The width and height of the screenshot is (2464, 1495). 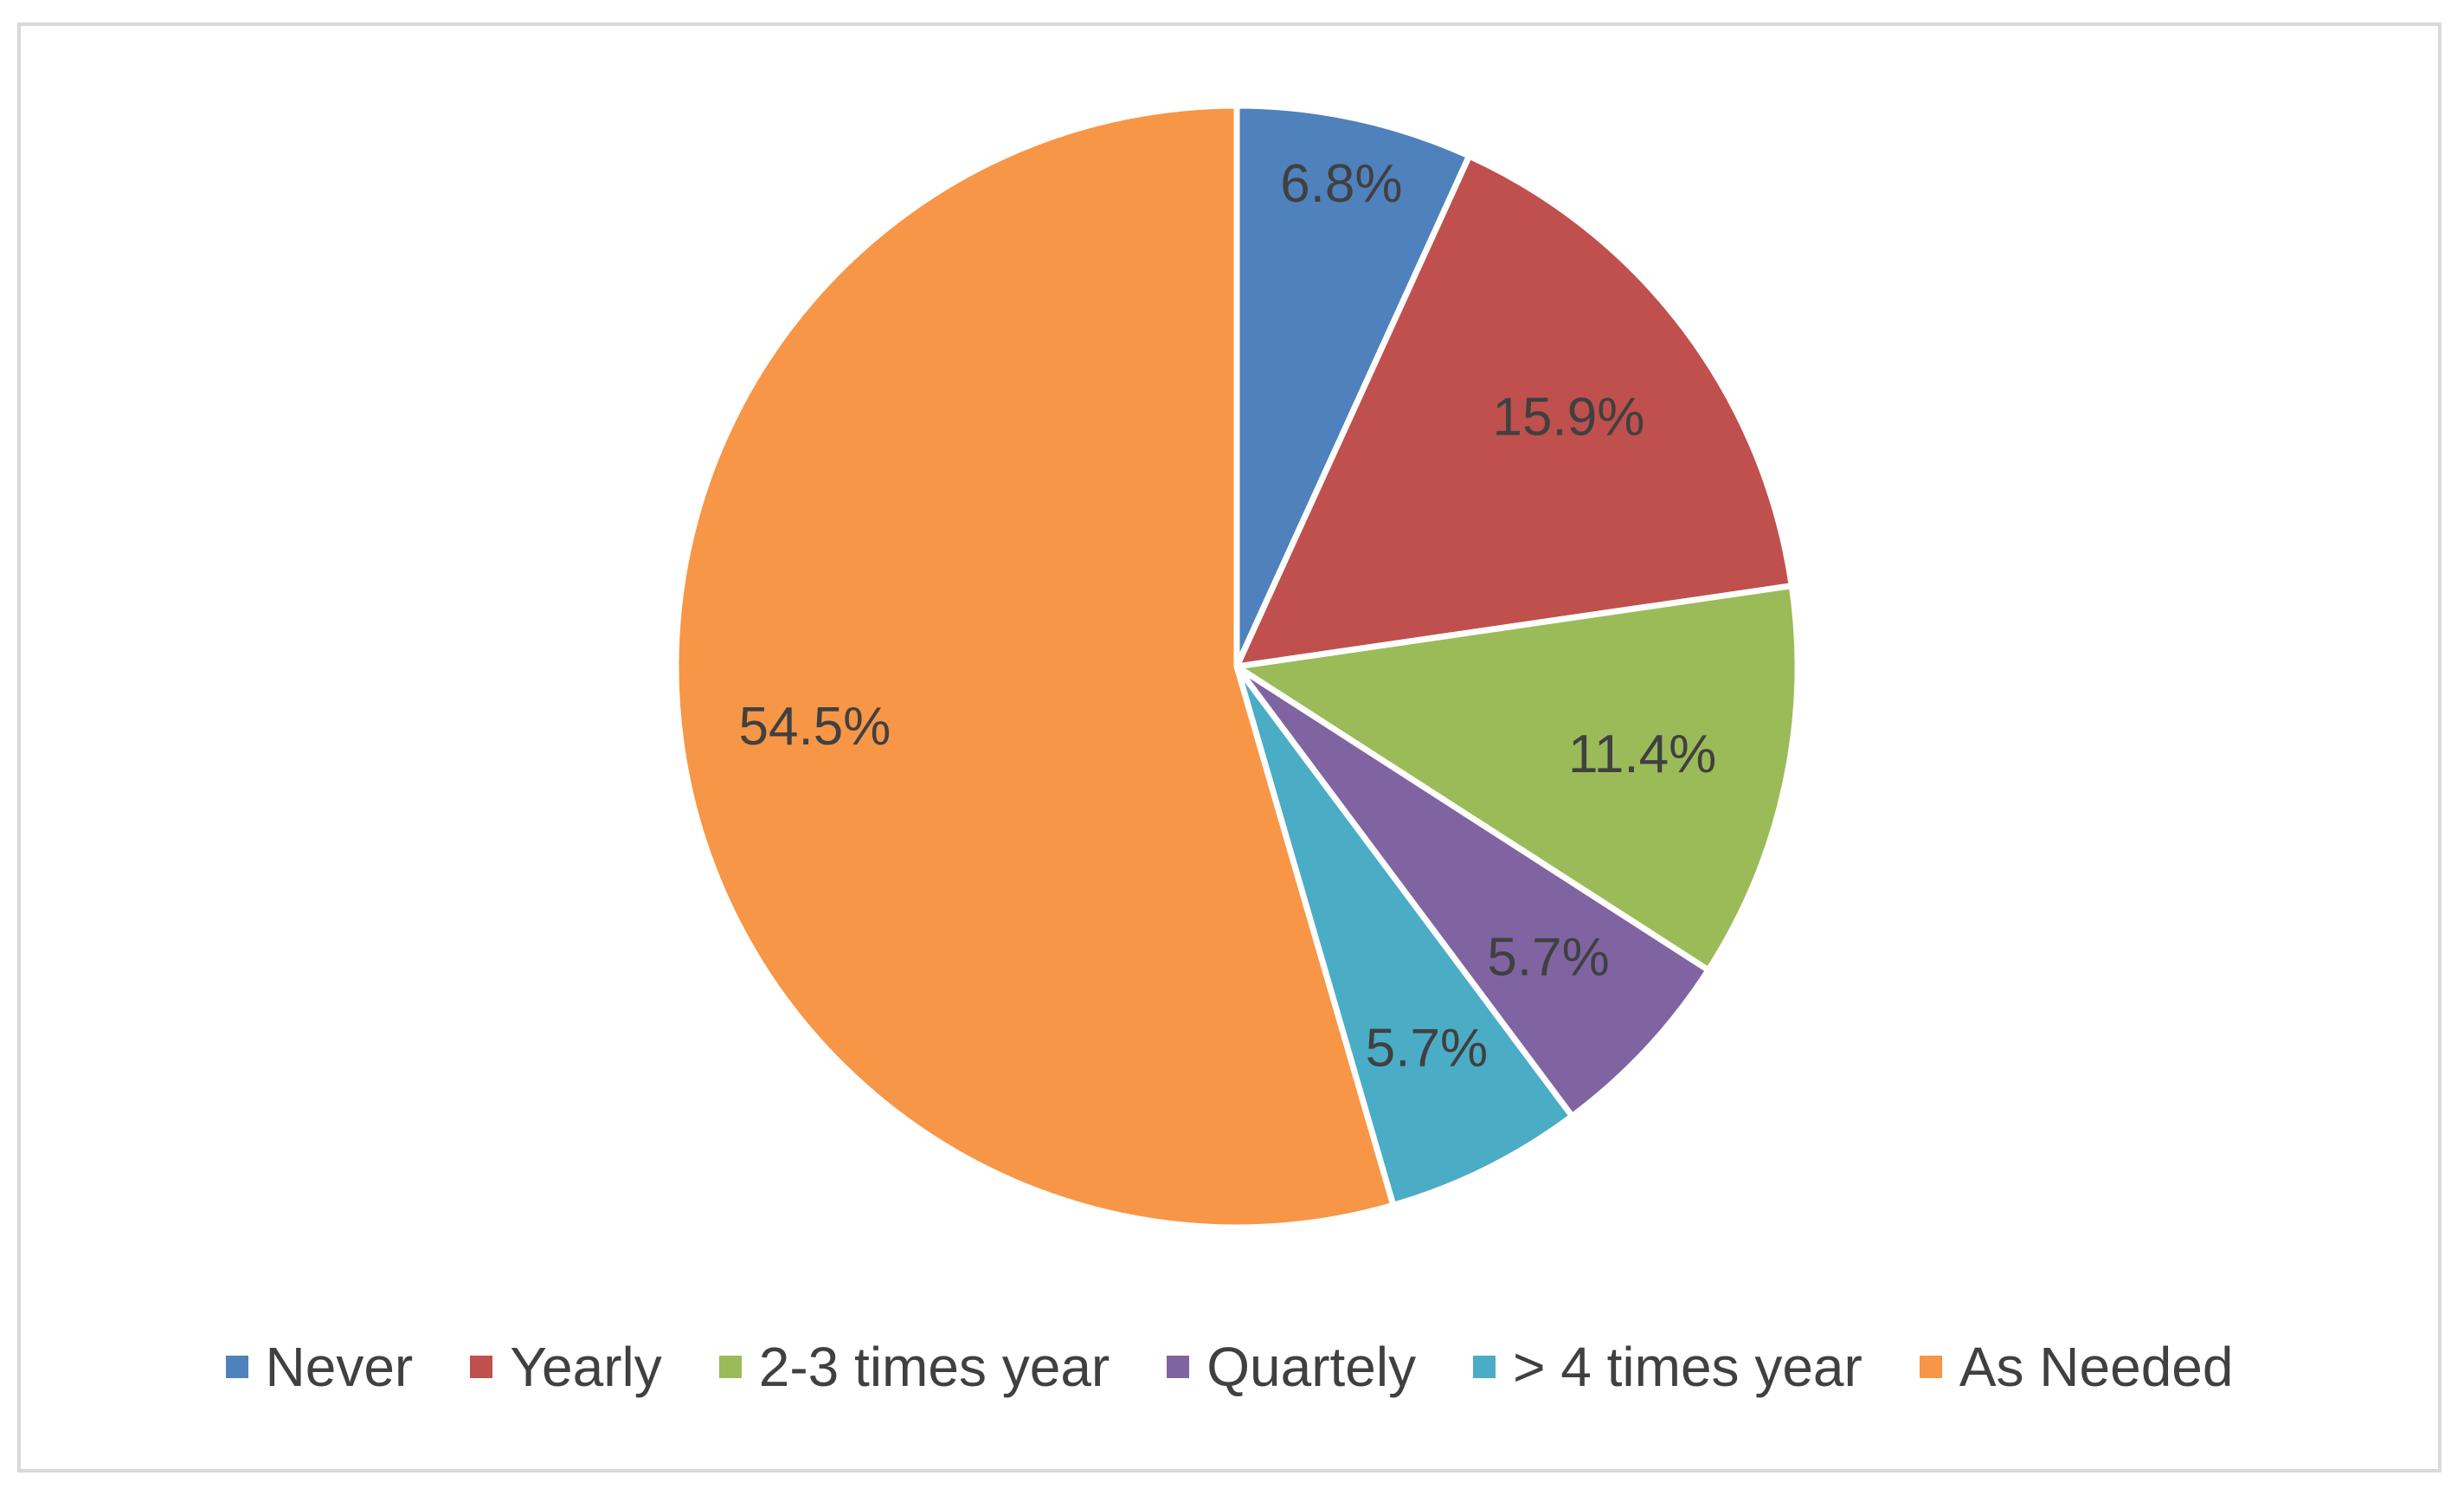 I want to click on pie-slice-yearly, so click(x=1514, y=411).